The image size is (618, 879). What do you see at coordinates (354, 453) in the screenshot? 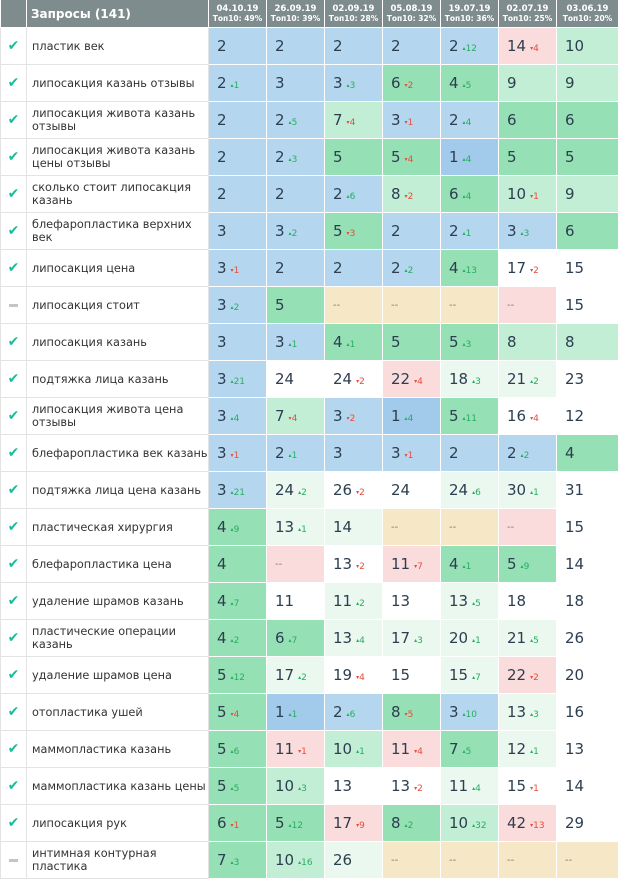
I see `position-cell: 3` at bounding box center [354, 453].